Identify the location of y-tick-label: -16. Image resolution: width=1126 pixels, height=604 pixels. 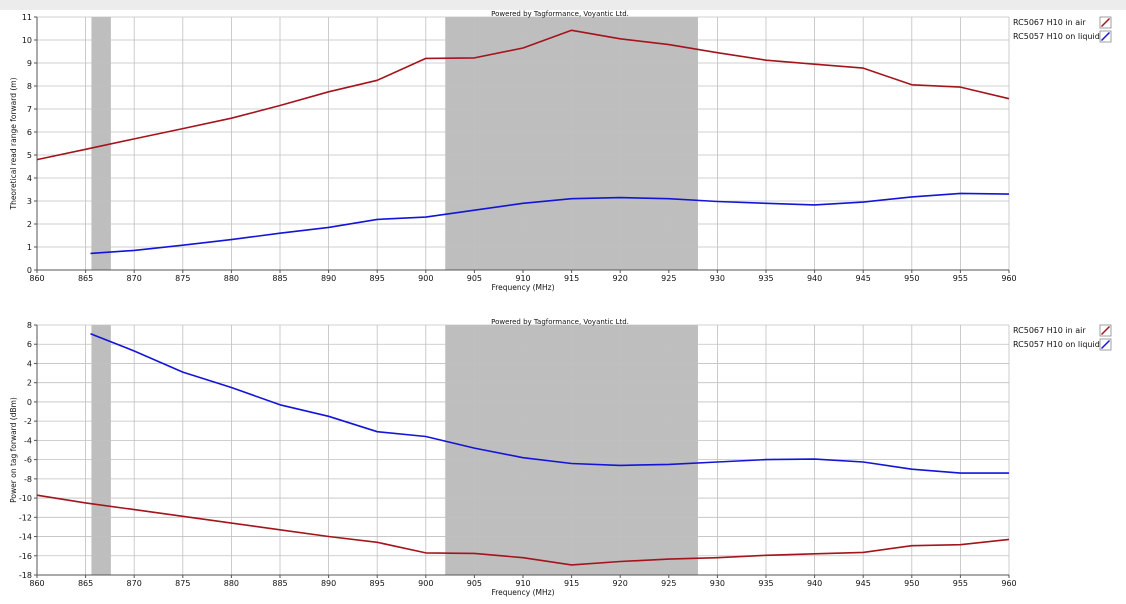
(25, 556).